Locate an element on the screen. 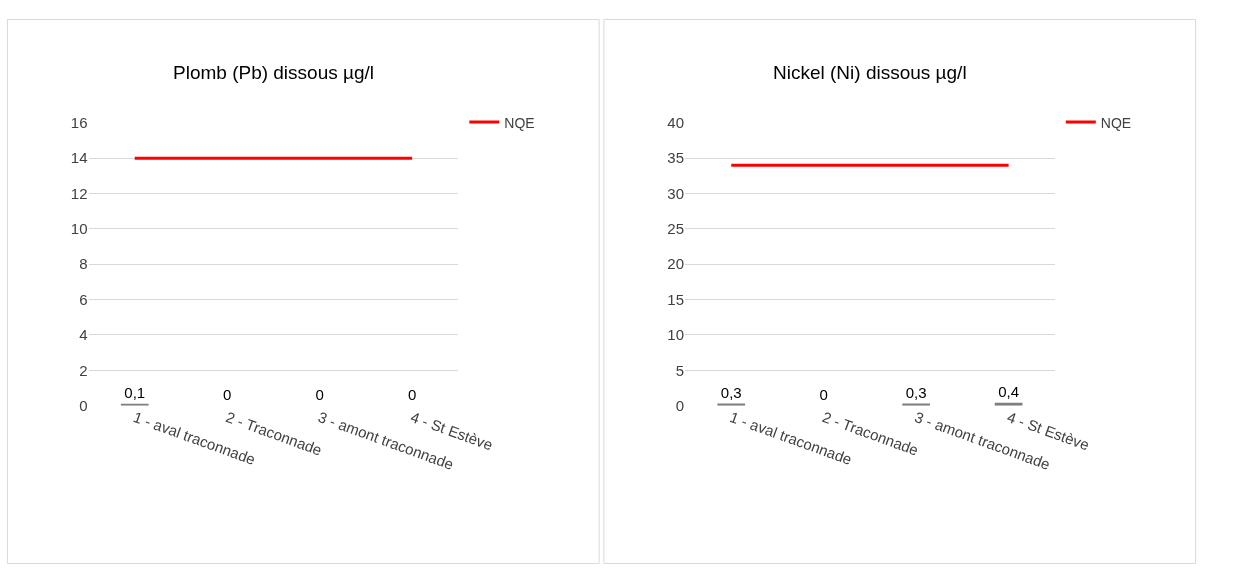 Image resolution: width=1240 pixels, height=571 pixels. y-tick-label: 16 is located at coordinates (79, 123).